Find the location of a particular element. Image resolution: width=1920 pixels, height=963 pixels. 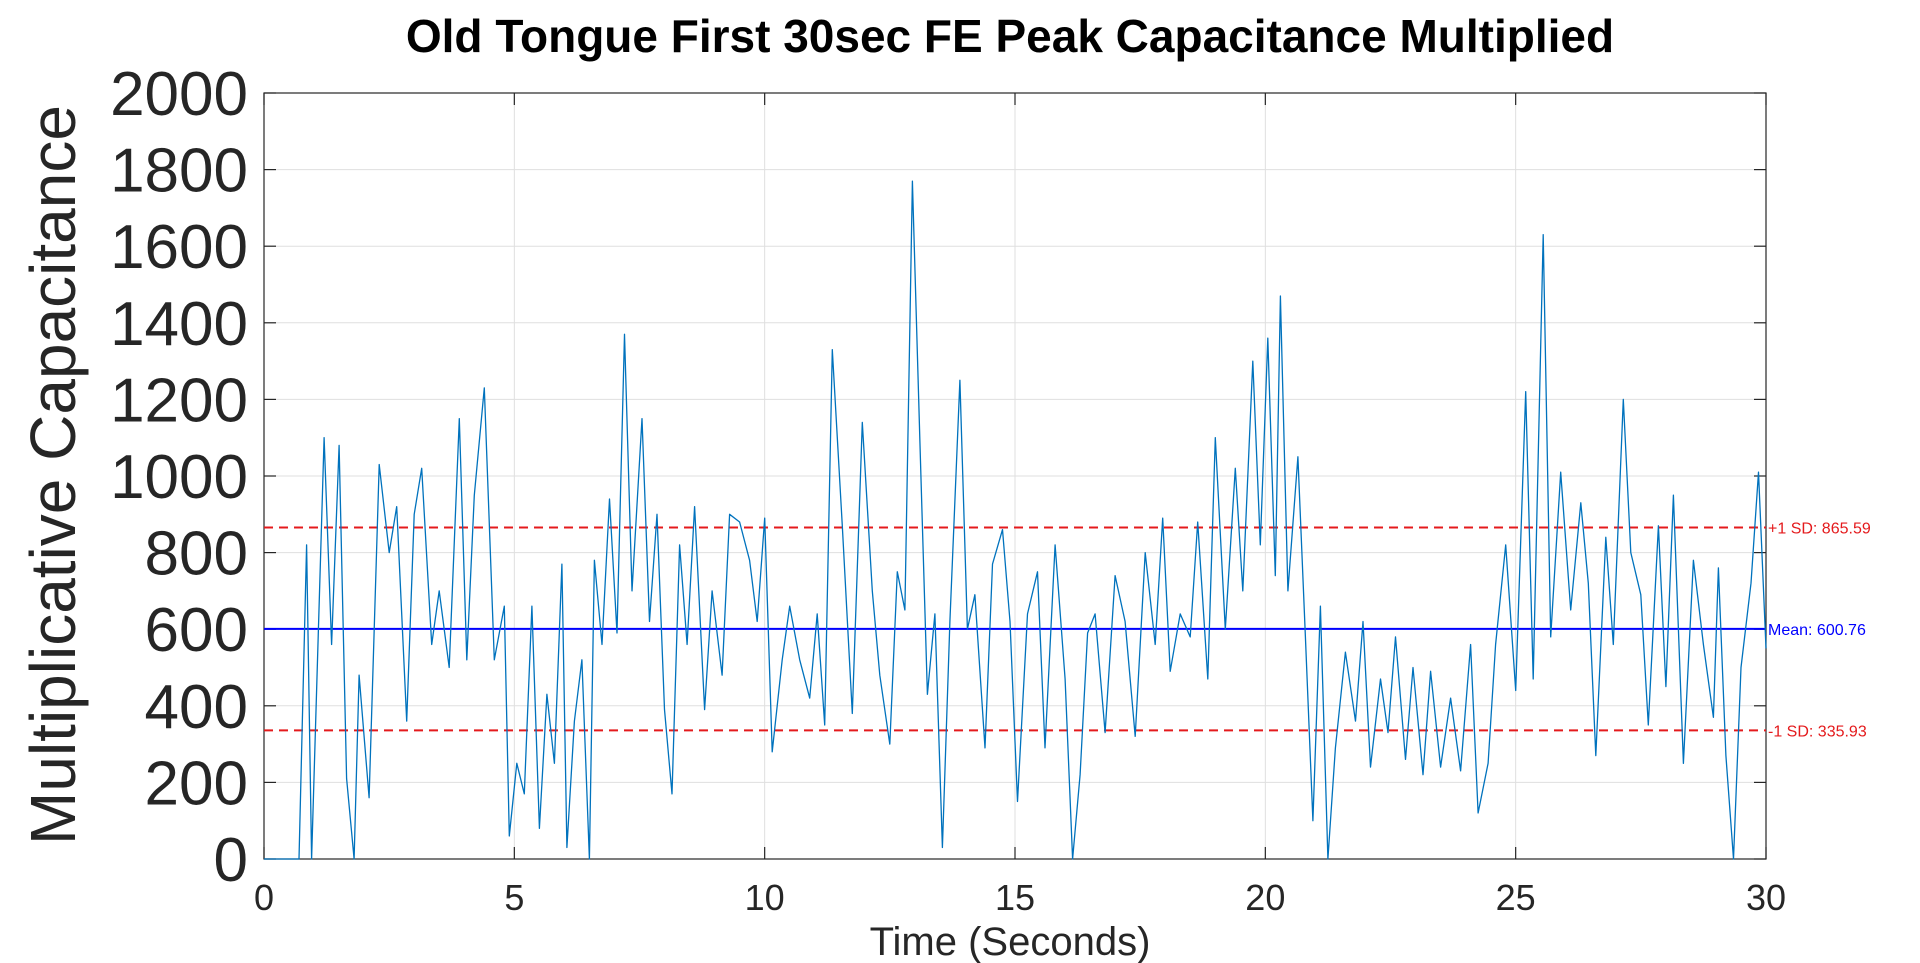

x-tick-label: 15 is located at coordinates (1015, 897).